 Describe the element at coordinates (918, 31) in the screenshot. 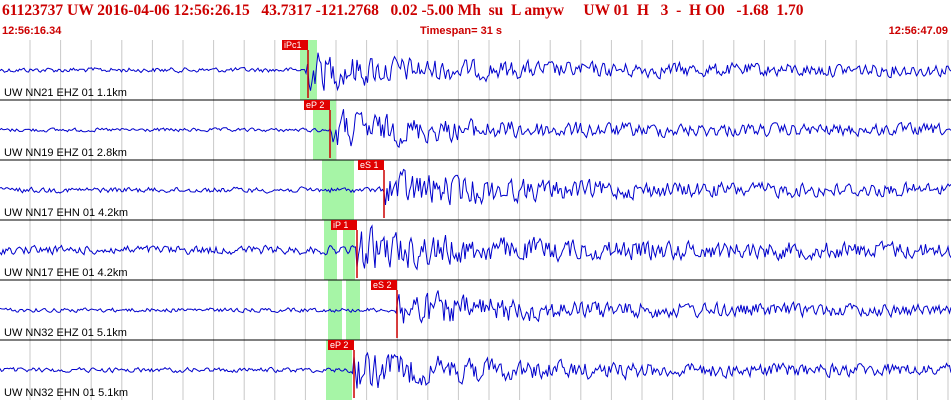

I see `end-time: 12:56:47.09` at that location.